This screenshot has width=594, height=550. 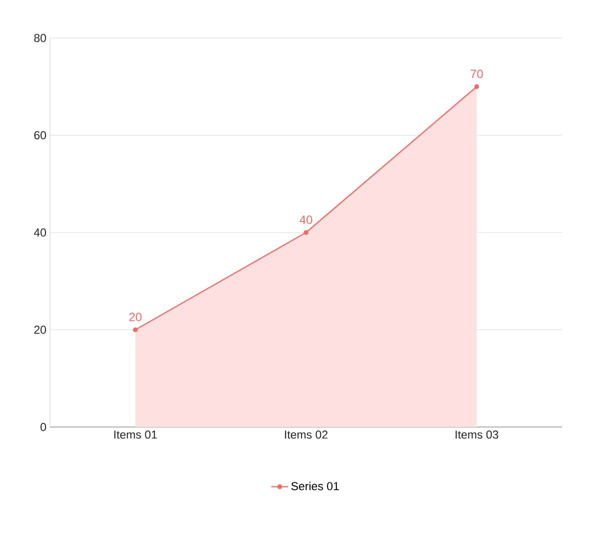 I want to click on x-tick-label: Items 01, so click(x=135, y=434).